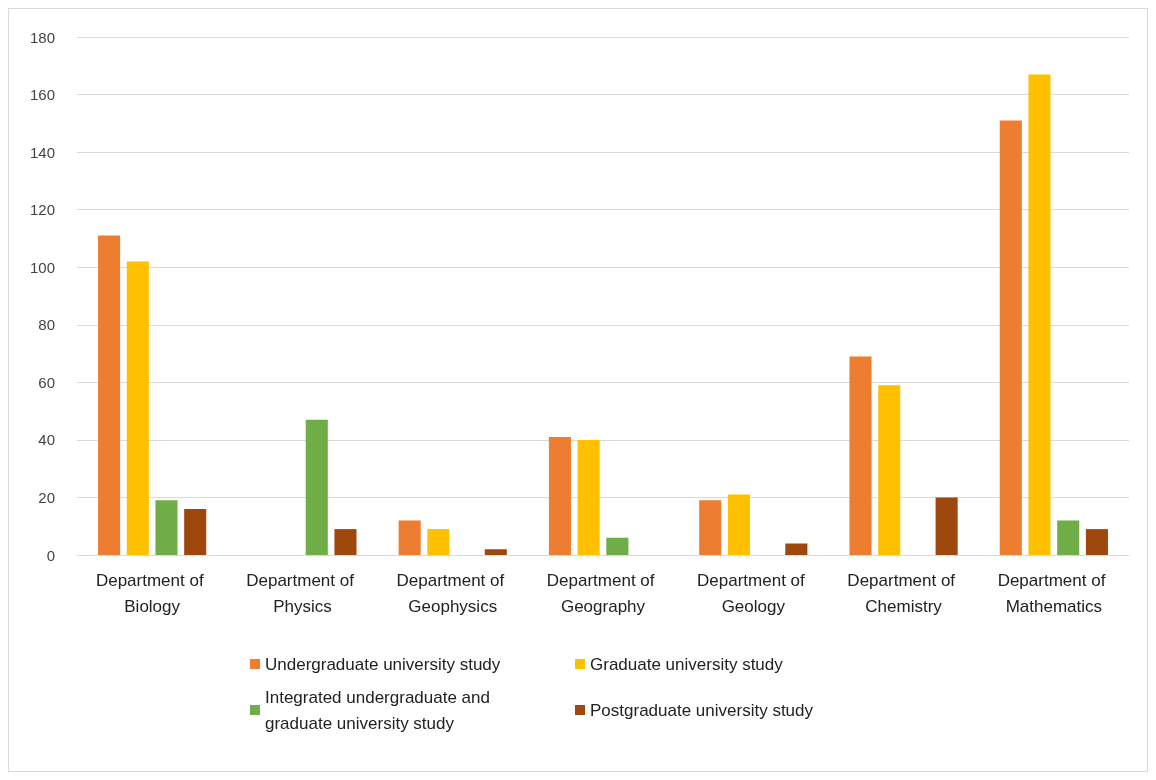 This screenshot has height=780, width=1156. Describe the element at coordinates (152, 593) in the screenshot. I see `x-tick-label: Department of Biology` at that location.